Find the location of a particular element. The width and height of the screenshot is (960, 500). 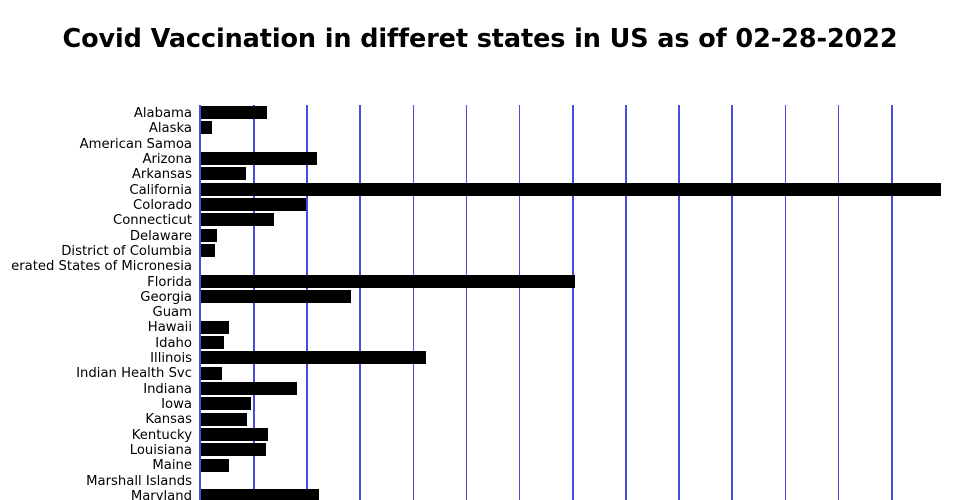

y-axis-label: Marshall Islands is located at coordinates (139, 481).